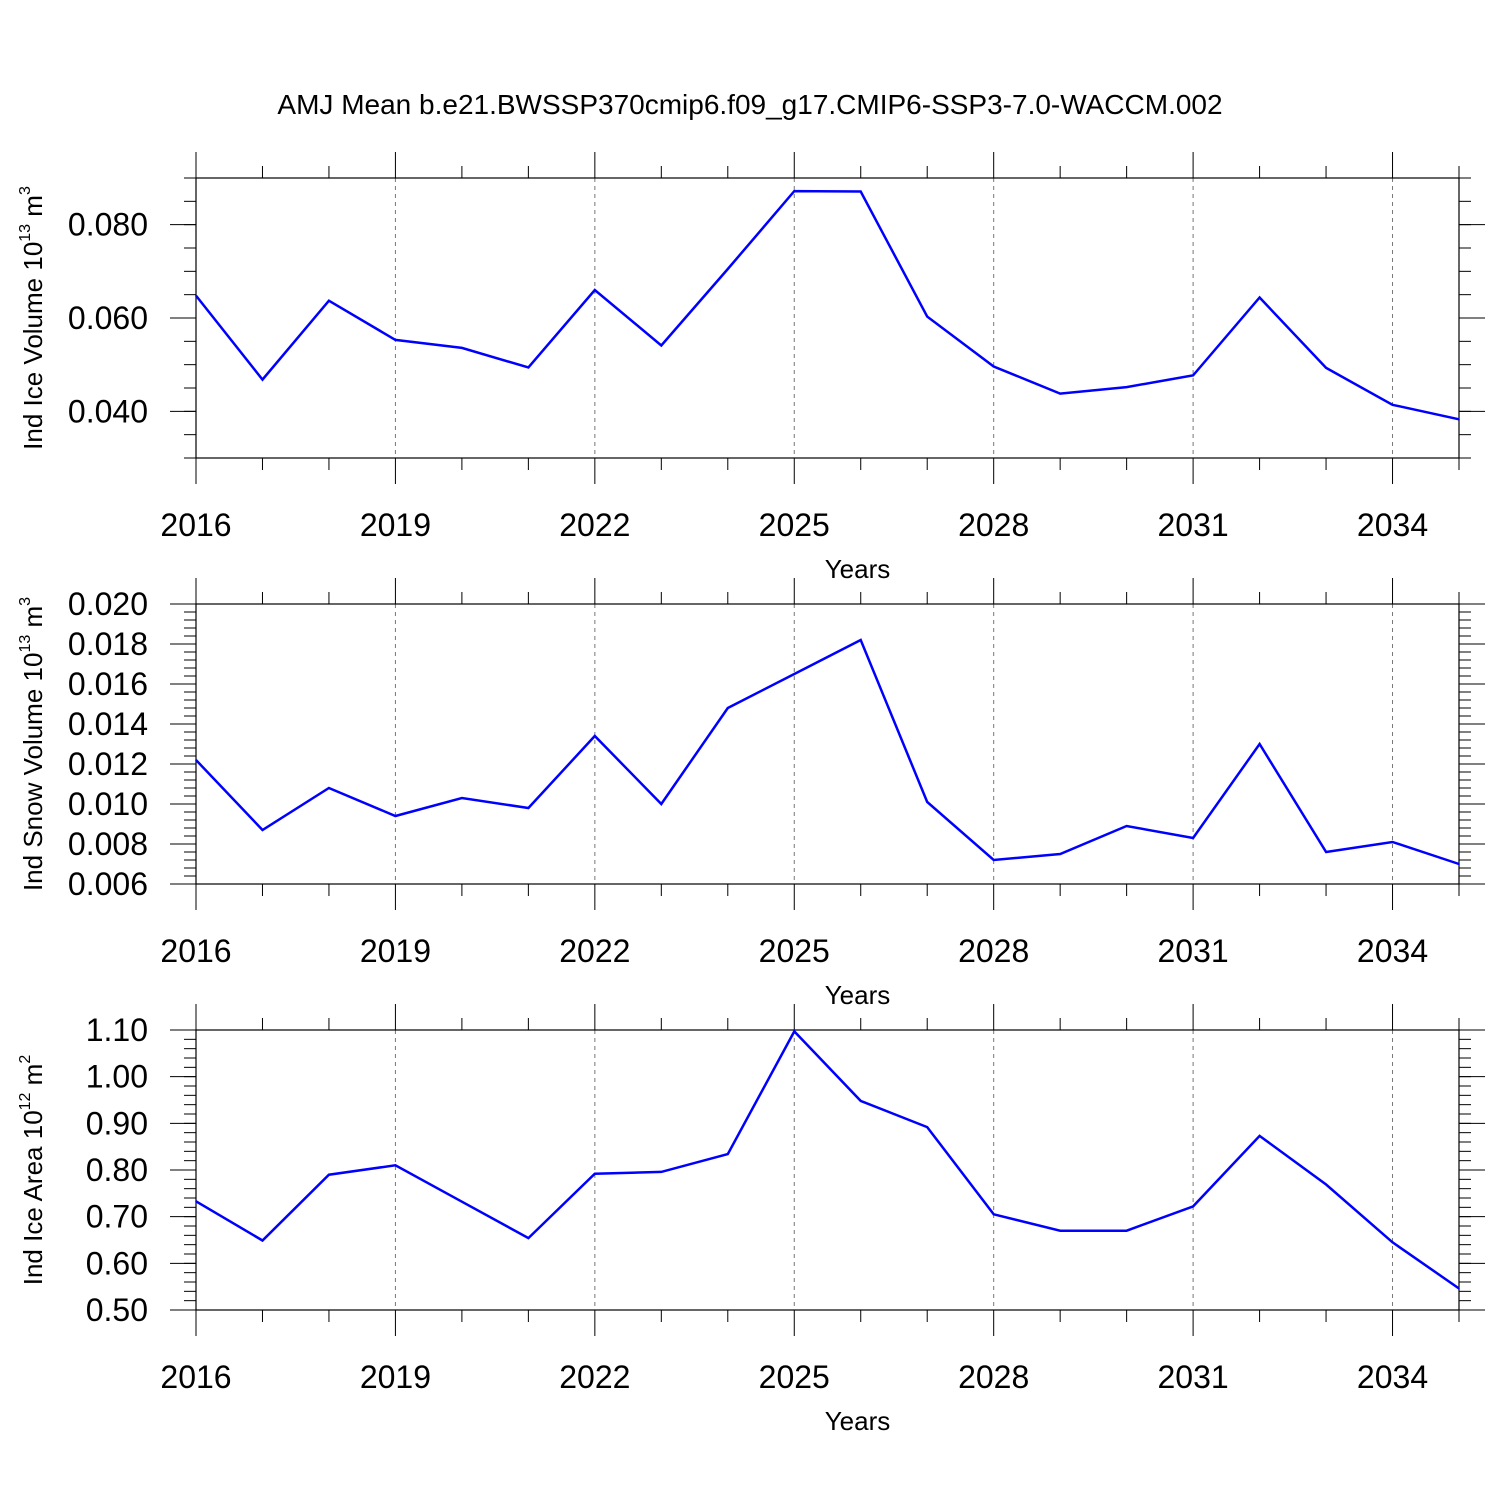 Image resolution: width=1500 pixels, height=1500 pixels. Describe the element at coordinates (117, 1217) in the screenshot. I see `y-tick-label: 0.70` at that location.